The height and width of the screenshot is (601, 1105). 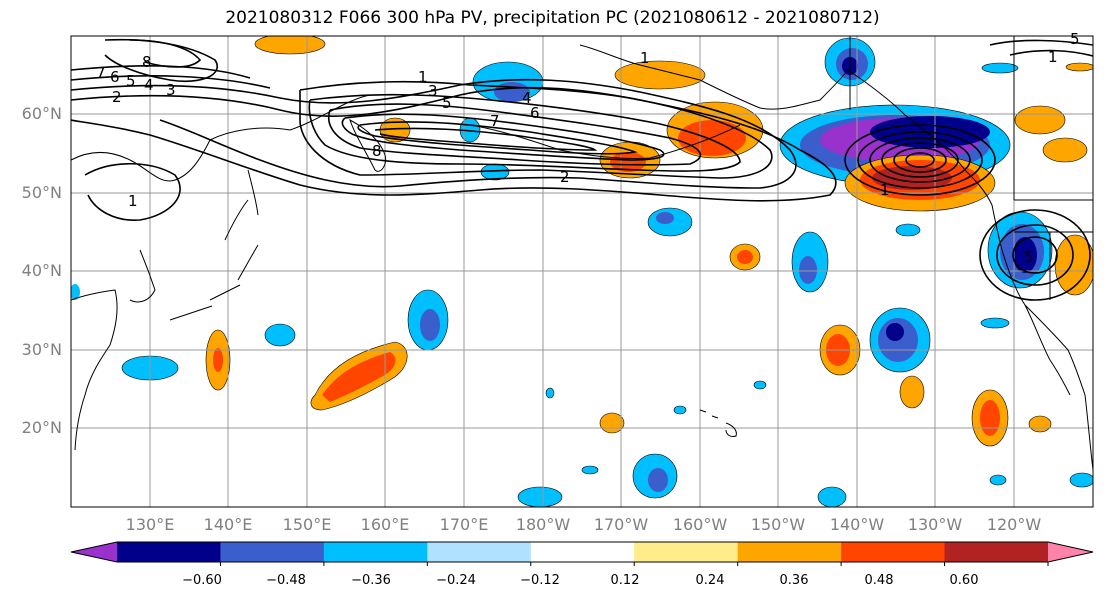 I want to click on lon-label: 130°W, so click(x=935, y=524).